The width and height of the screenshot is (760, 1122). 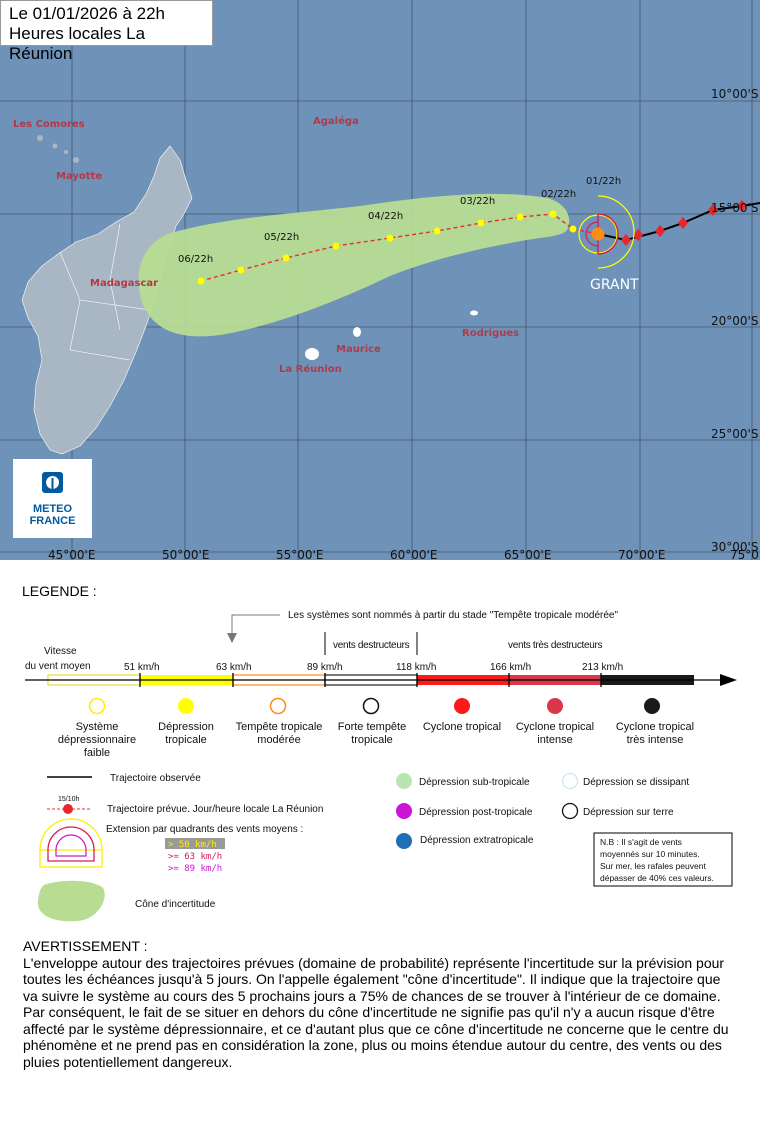 What do you see at coordinates (404, 781) in the screenshot?
I see `subtropical-depression-icon` at bounding box center [404, 781].